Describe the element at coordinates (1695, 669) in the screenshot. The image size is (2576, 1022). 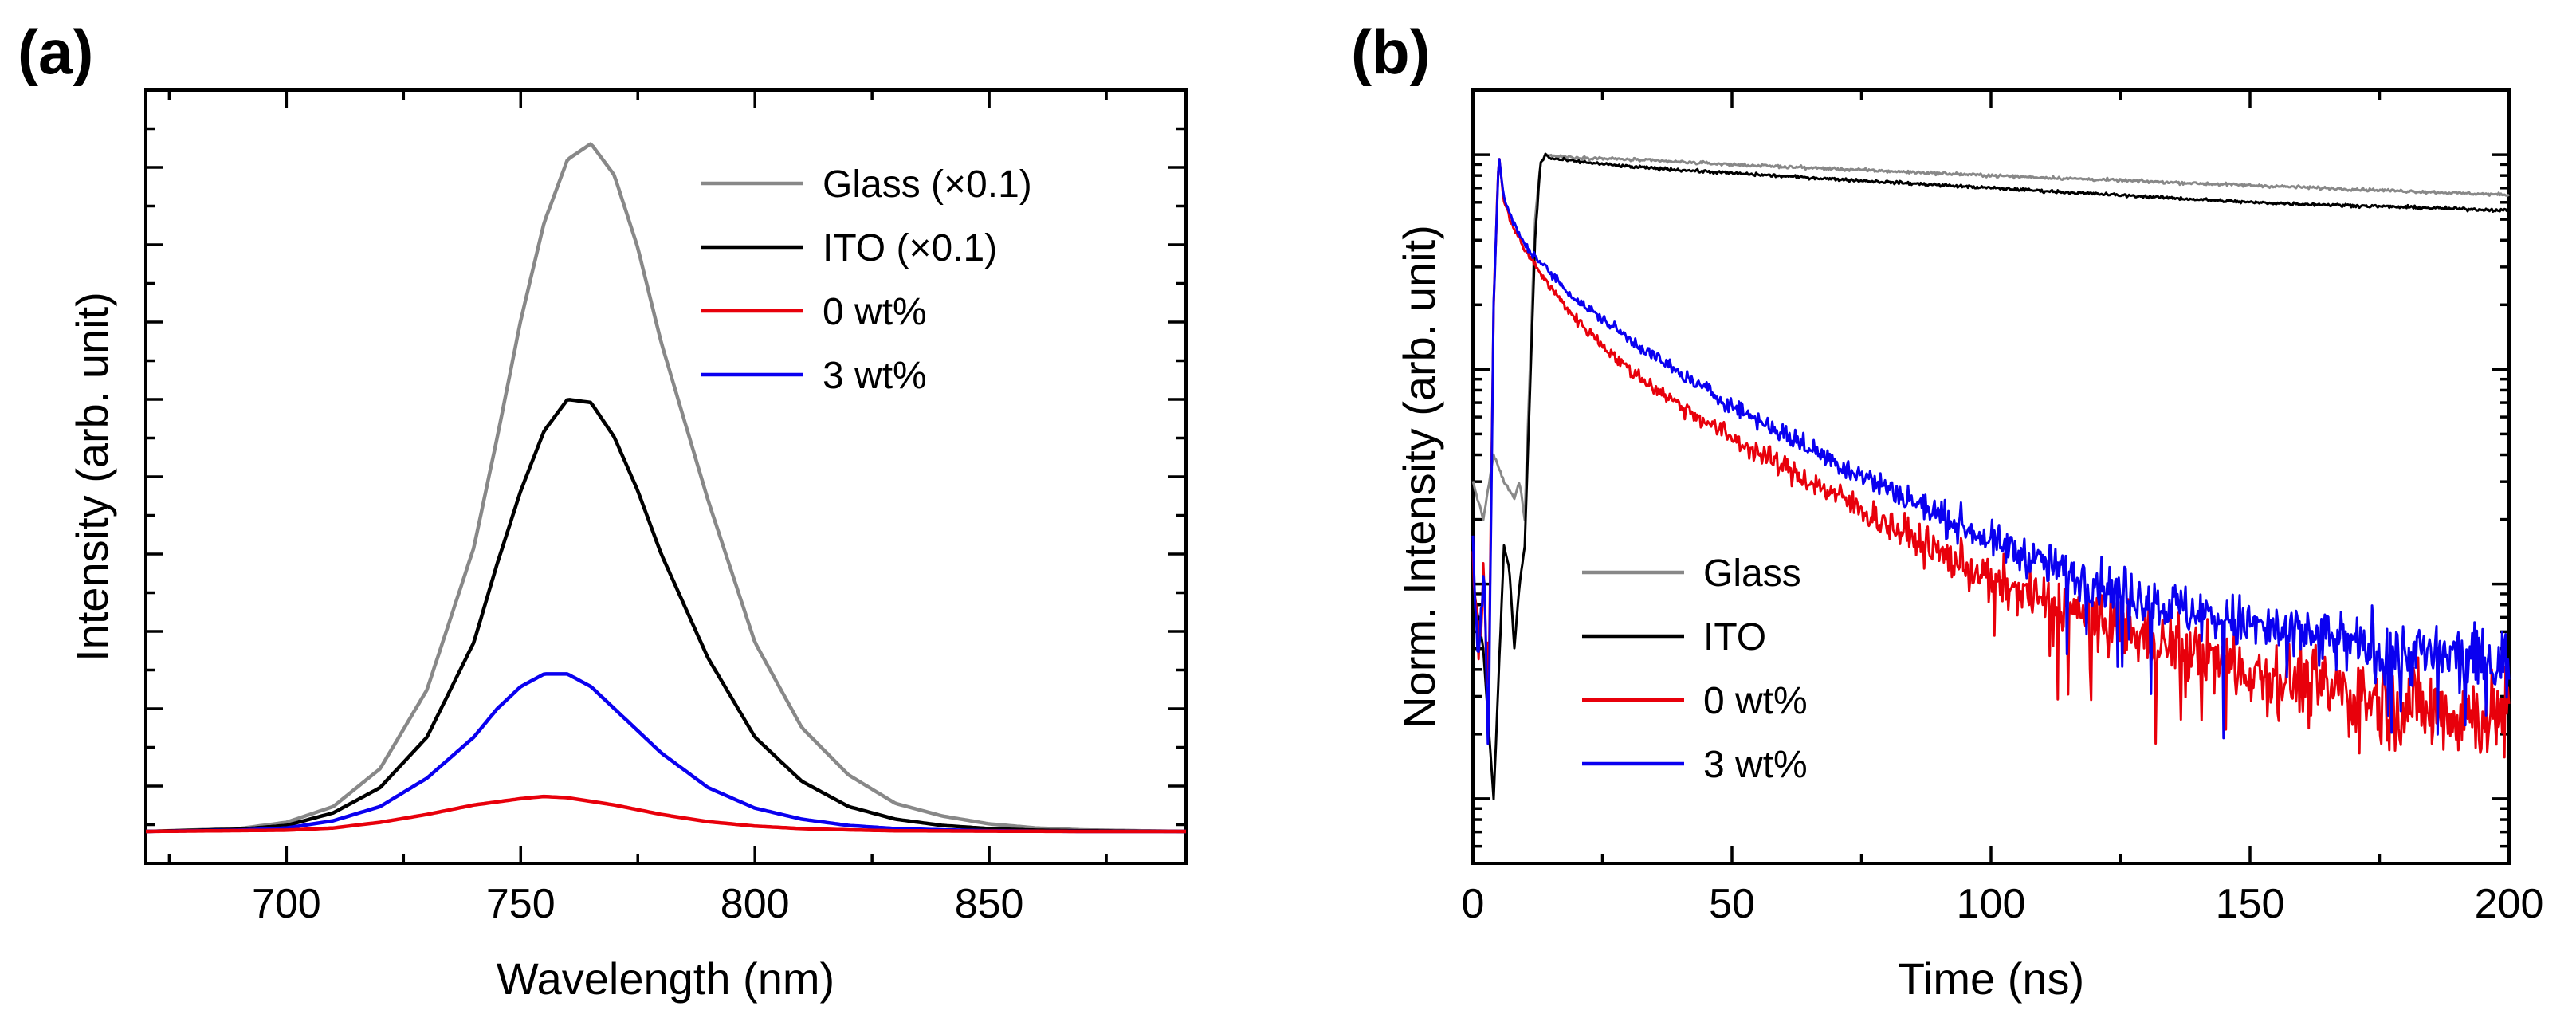
I see `panel-b-legend: Glass ITO 0 wt% 3 wt%` at that location.